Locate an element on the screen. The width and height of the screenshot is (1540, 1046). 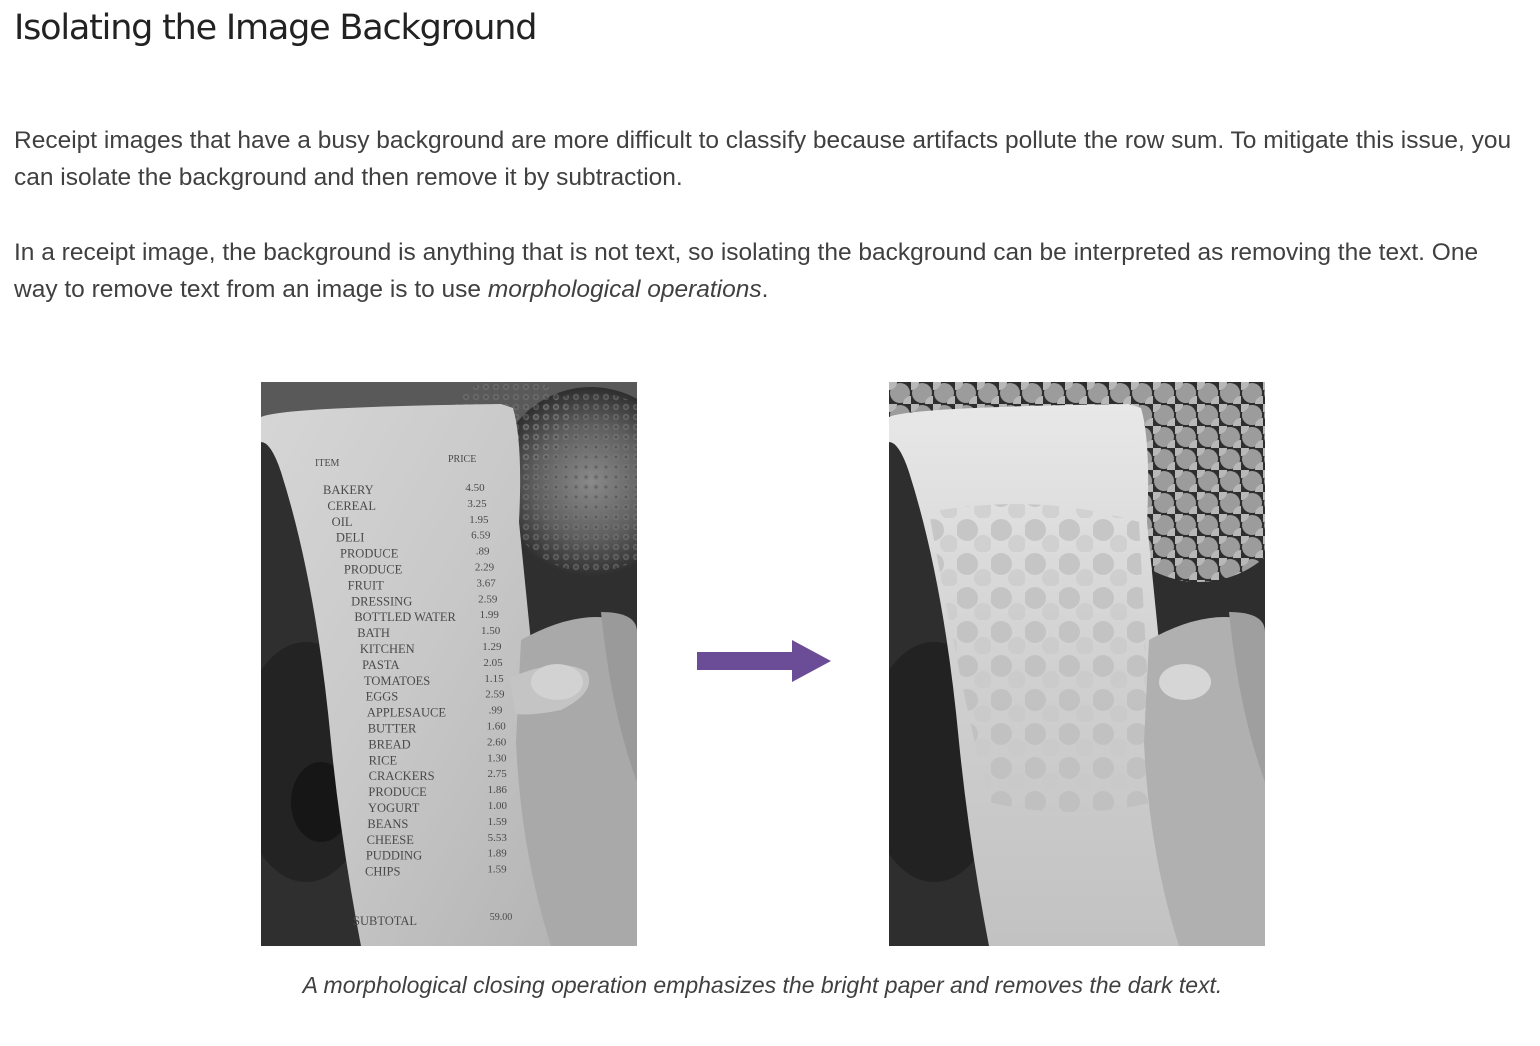
receipt-item-price: 2.60 is located at coordinates (497, 742).